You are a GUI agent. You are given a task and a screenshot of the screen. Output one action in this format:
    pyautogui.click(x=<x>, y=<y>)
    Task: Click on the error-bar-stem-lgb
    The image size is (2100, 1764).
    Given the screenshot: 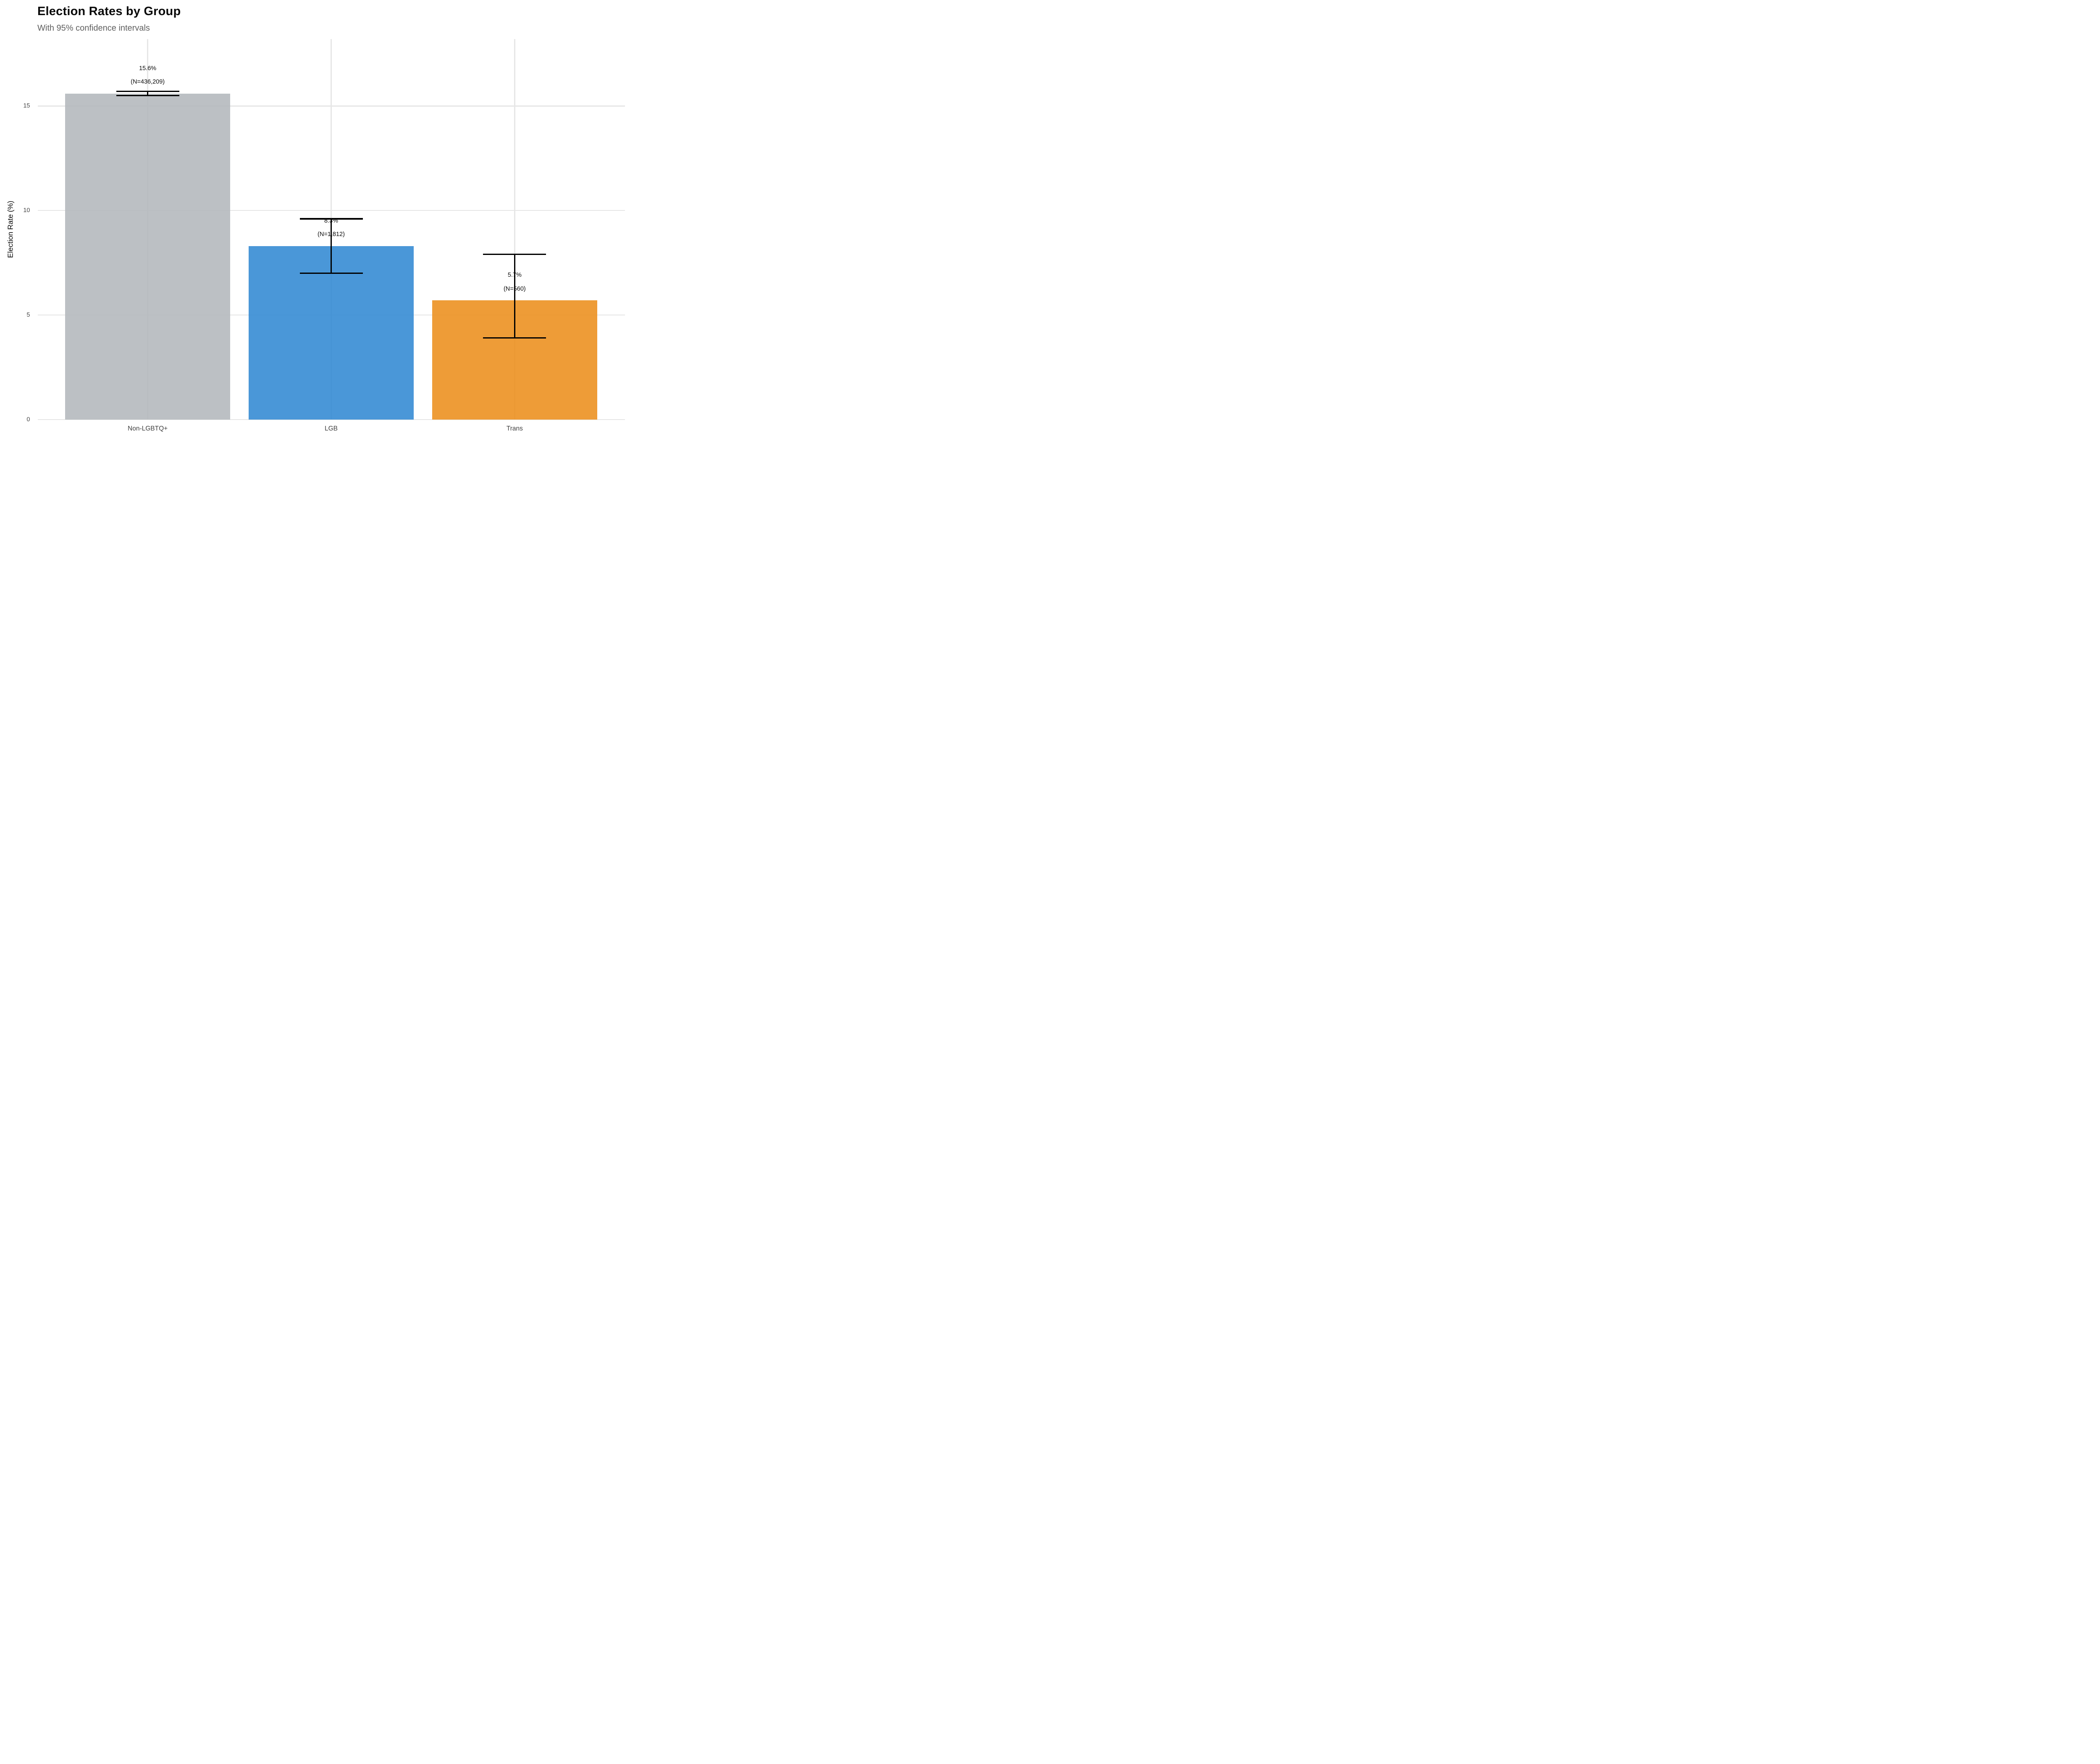 What is the action you would take?
    pyautogui.click(x=331, y=246)
    